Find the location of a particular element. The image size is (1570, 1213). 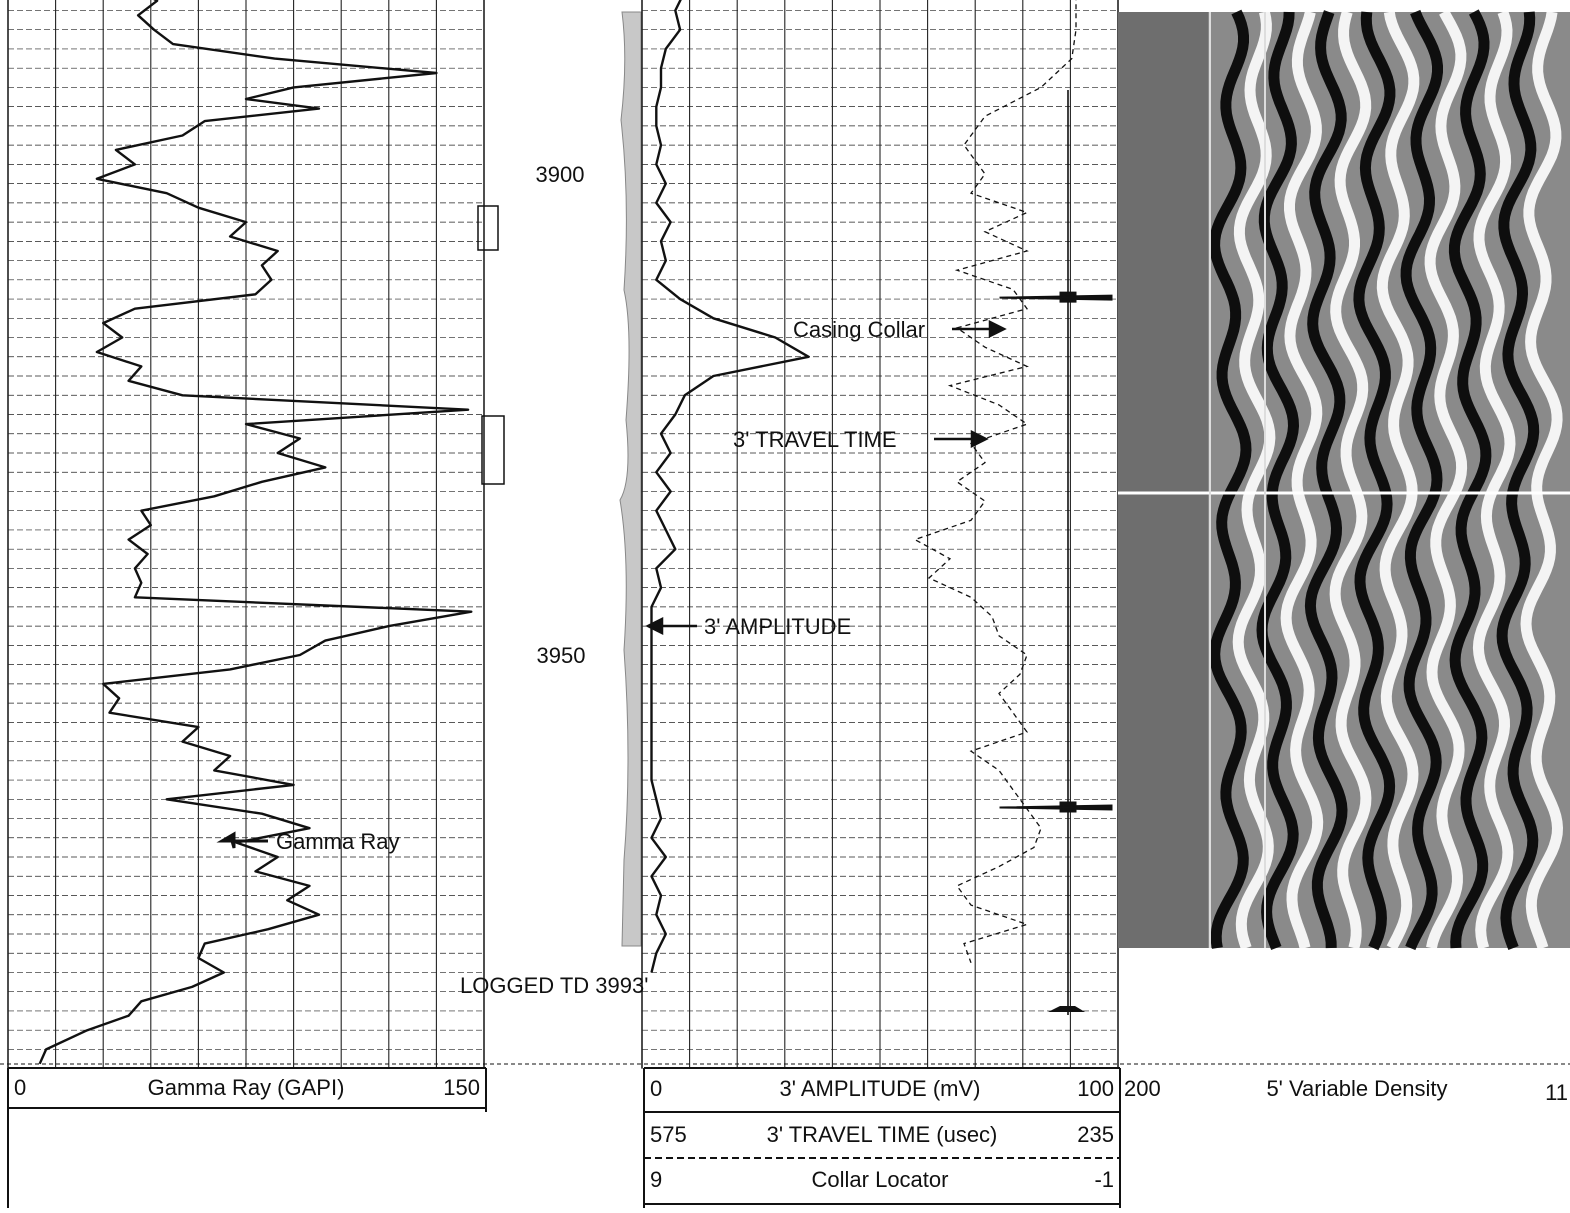

depth-label-3950: 3950 is located at coordinates (561, 655).